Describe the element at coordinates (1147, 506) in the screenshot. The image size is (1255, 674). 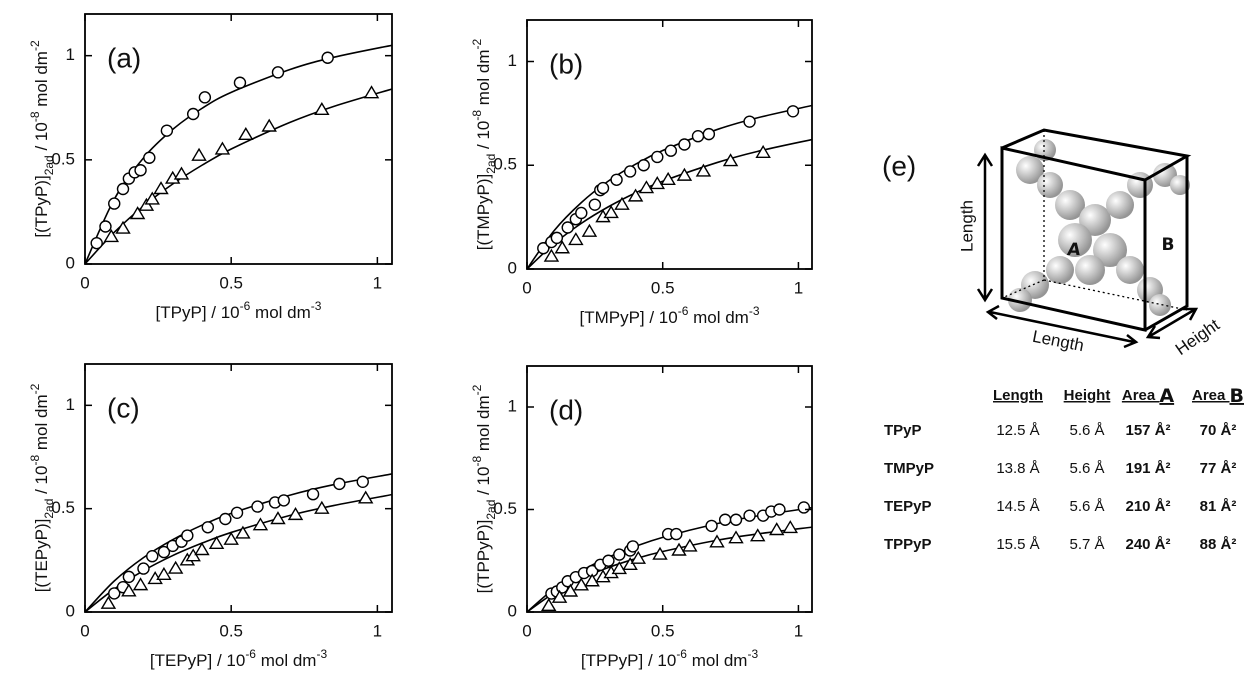
I see `cell: 210 Å²` at that location.